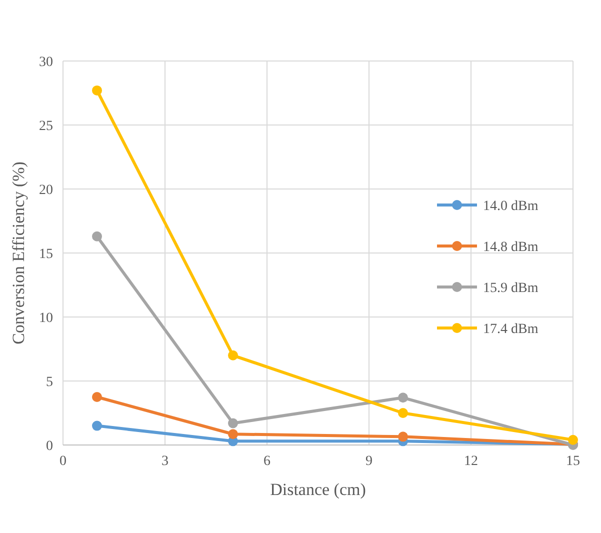  What do you see at coordinates (573, 461) in the screenshot?
I see `x-tick-label: 15` at bounding box center [573, 461].